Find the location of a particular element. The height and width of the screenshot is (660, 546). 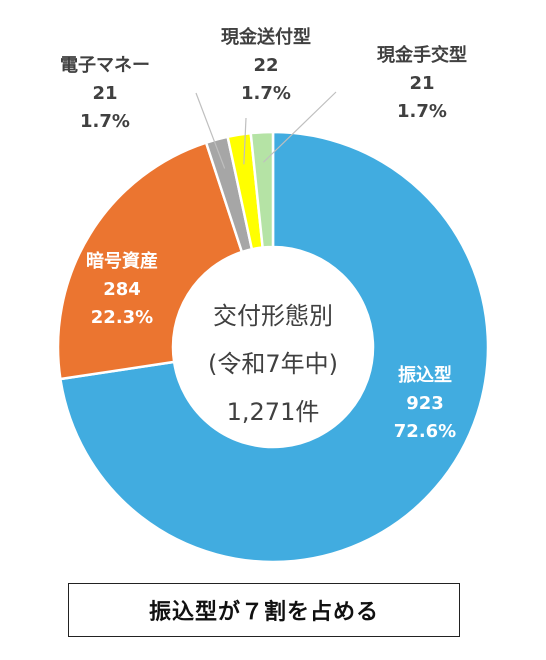

slice-cash-hand is located at coordinates (262, 189).